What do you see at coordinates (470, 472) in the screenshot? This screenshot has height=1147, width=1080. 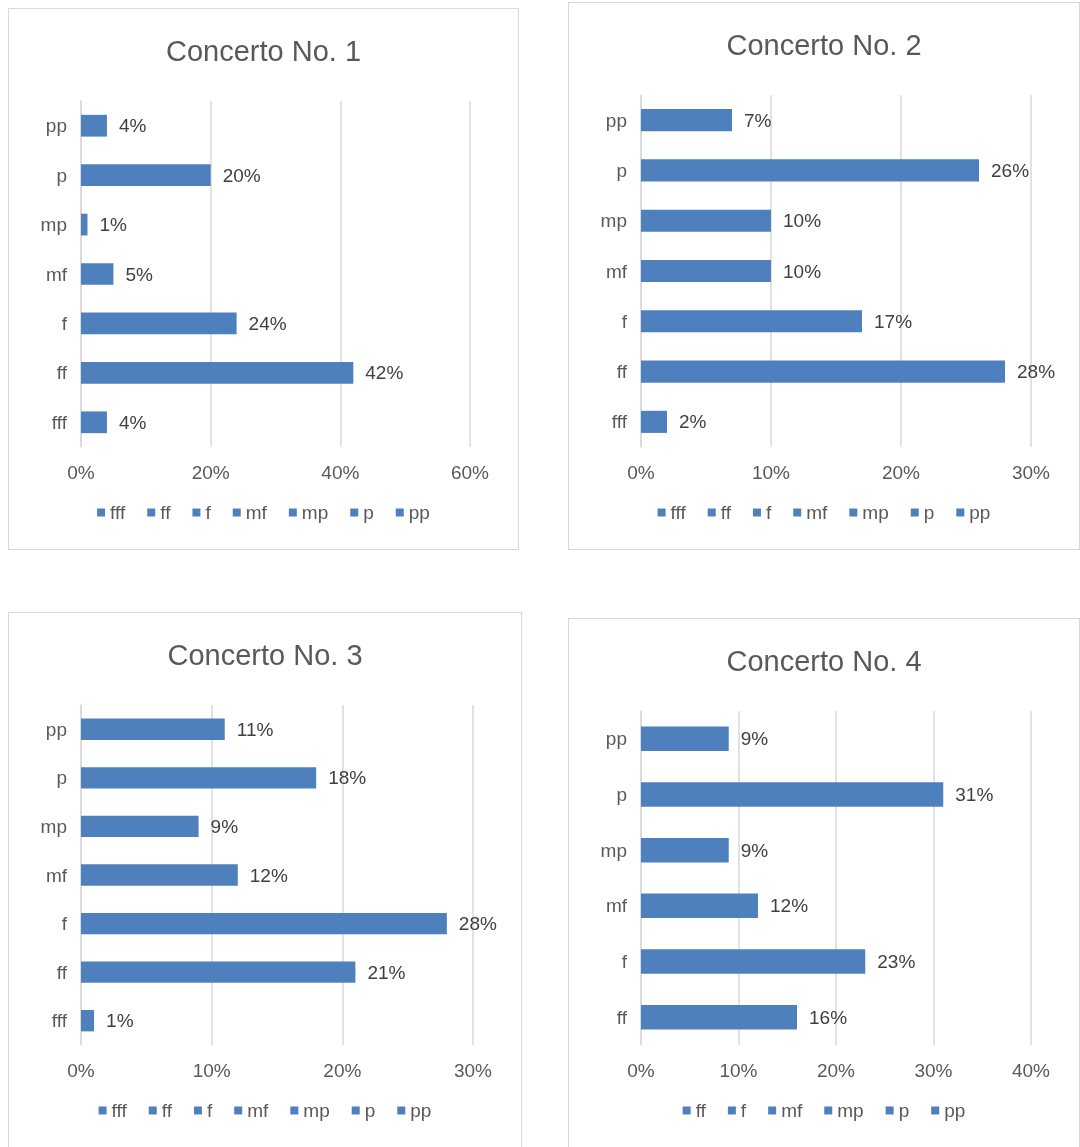 I see `x-tick-label: 60%` at bounding box center [470, 472].